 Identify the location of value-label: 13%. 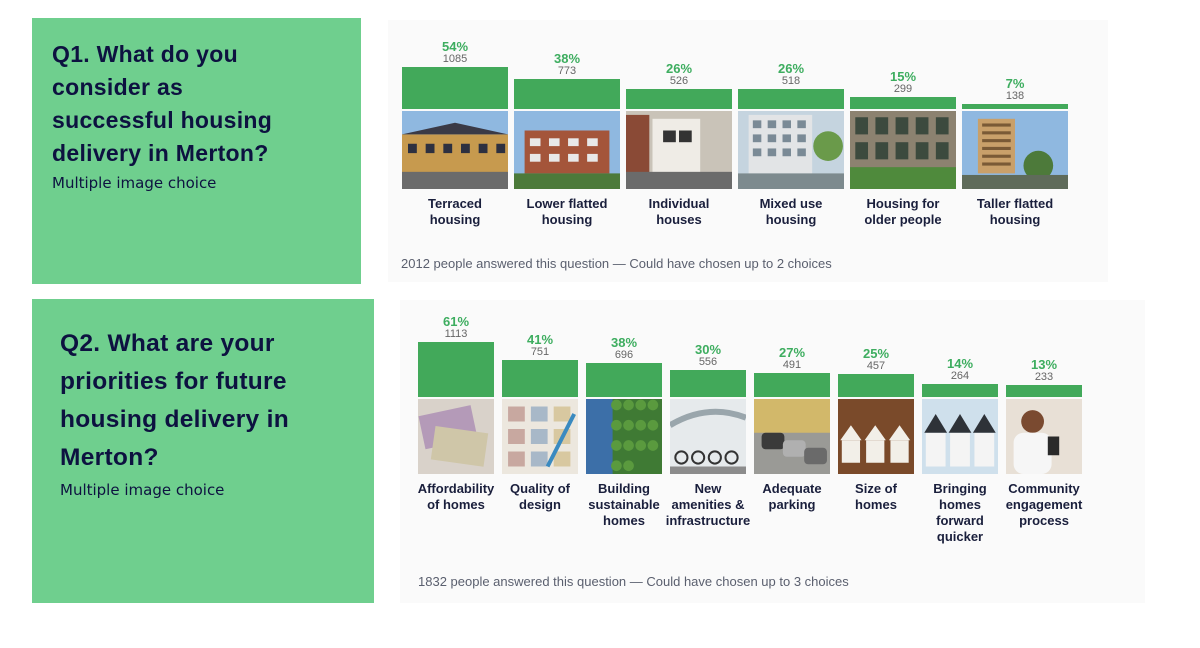
(1044, 365).